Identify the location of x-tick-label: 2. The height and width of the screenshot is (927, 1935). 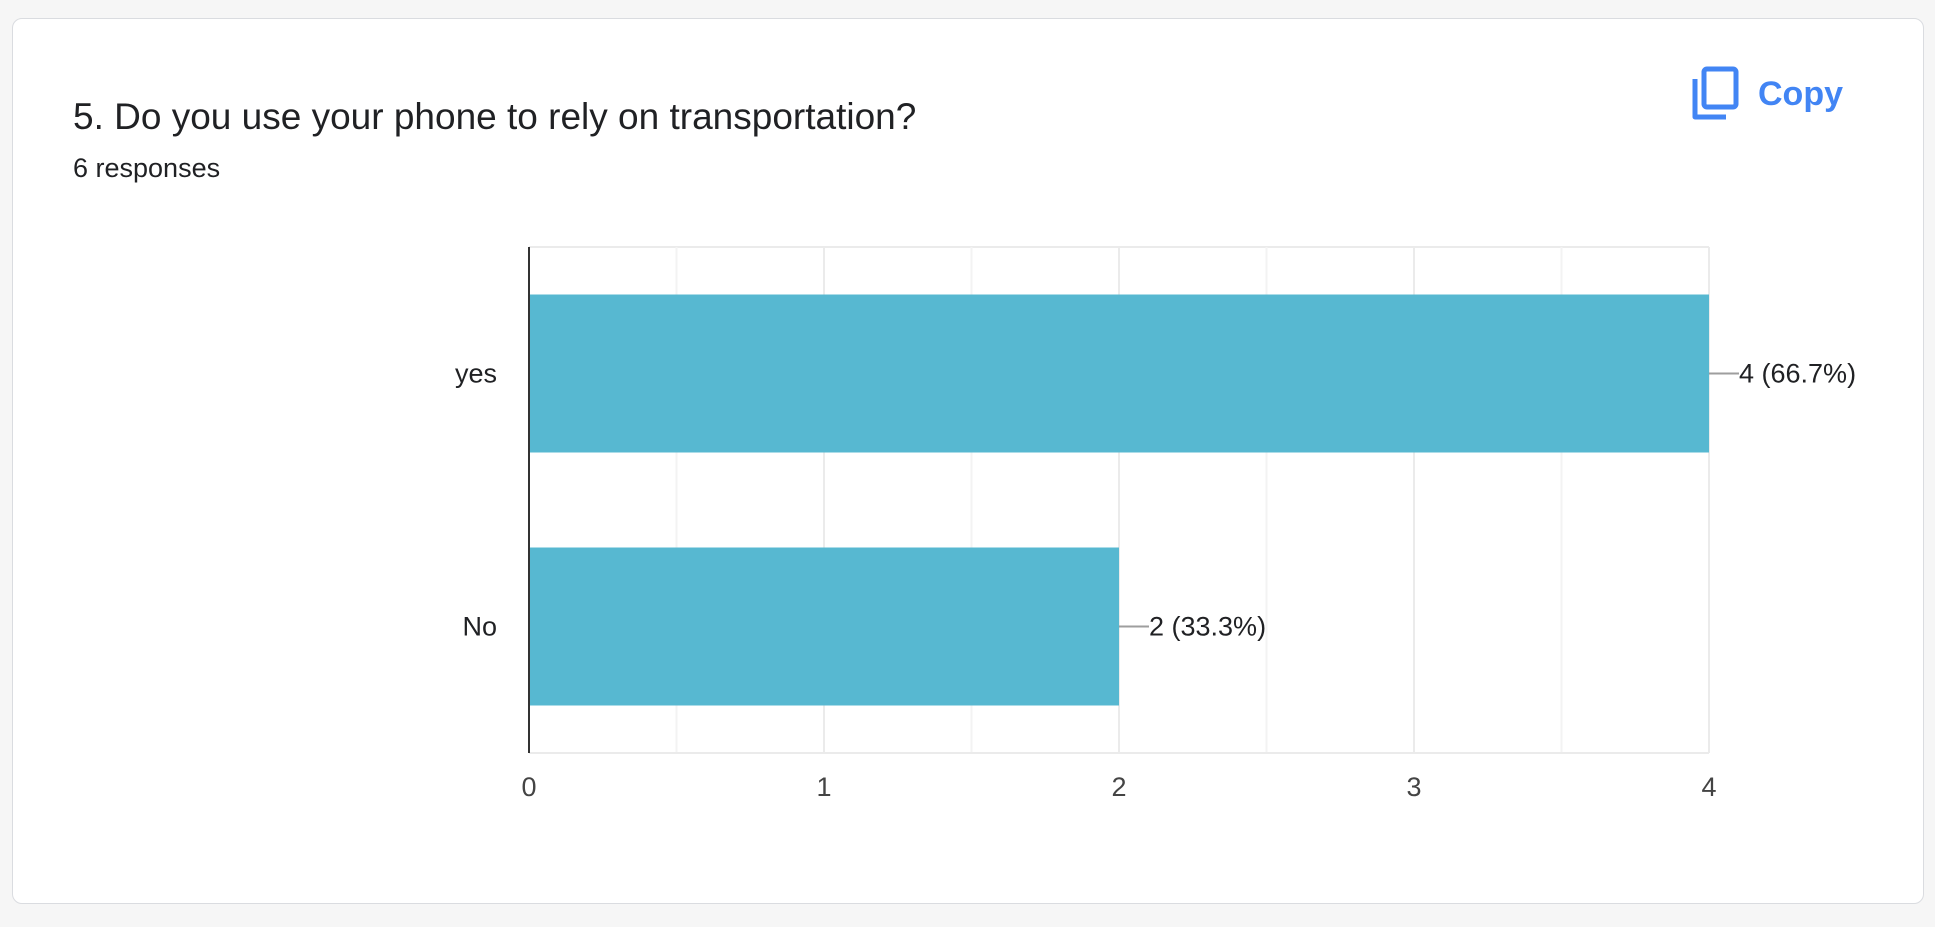
(1118, 787).